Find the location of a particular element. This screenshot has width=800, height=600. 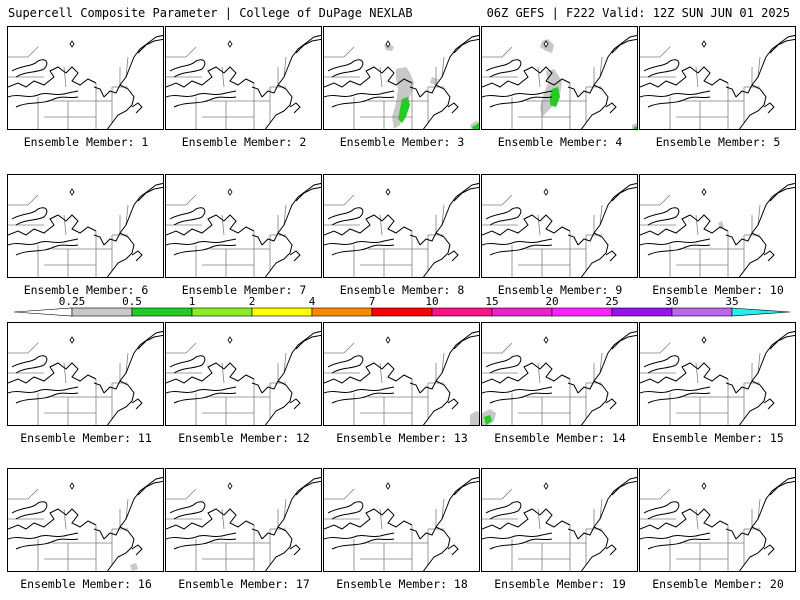

member-label: Ensemble Member: 5 is located at coordinates (718, 142).